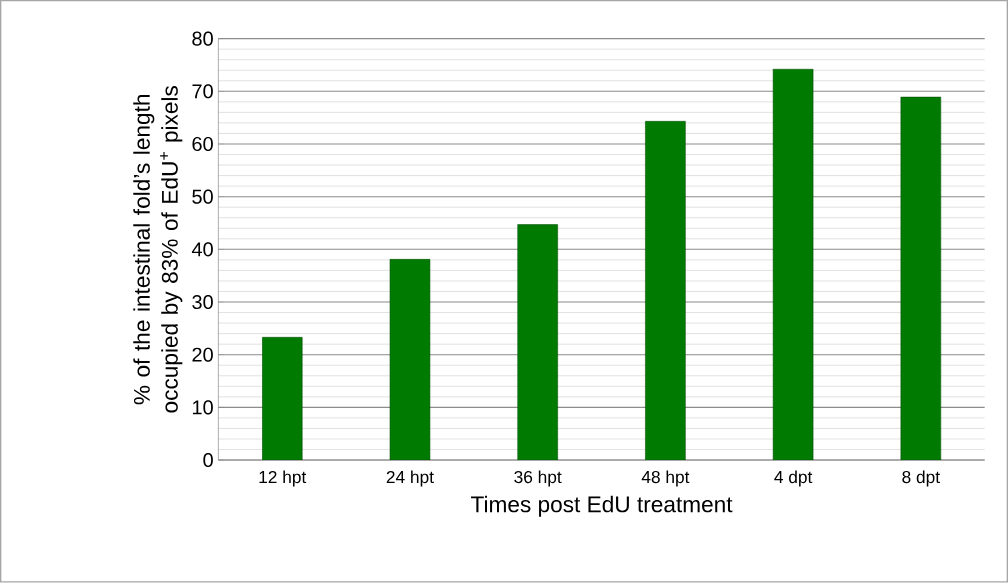  I want to click on y-tick-label: 20, so click(202, 354).